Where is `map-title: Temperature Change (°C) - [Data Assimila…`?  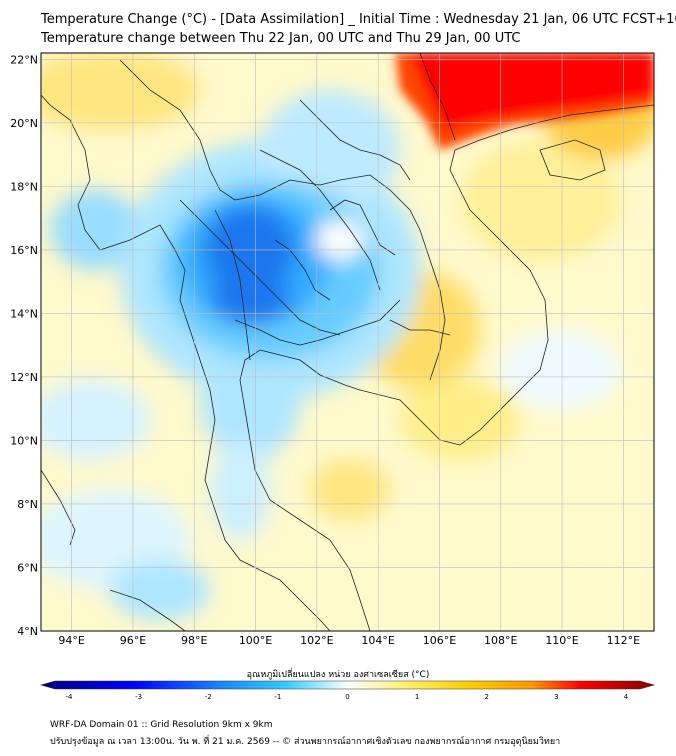
map-title: Temperature Change (°C) - [Data Assimila… is located at coordinates (358, 19).